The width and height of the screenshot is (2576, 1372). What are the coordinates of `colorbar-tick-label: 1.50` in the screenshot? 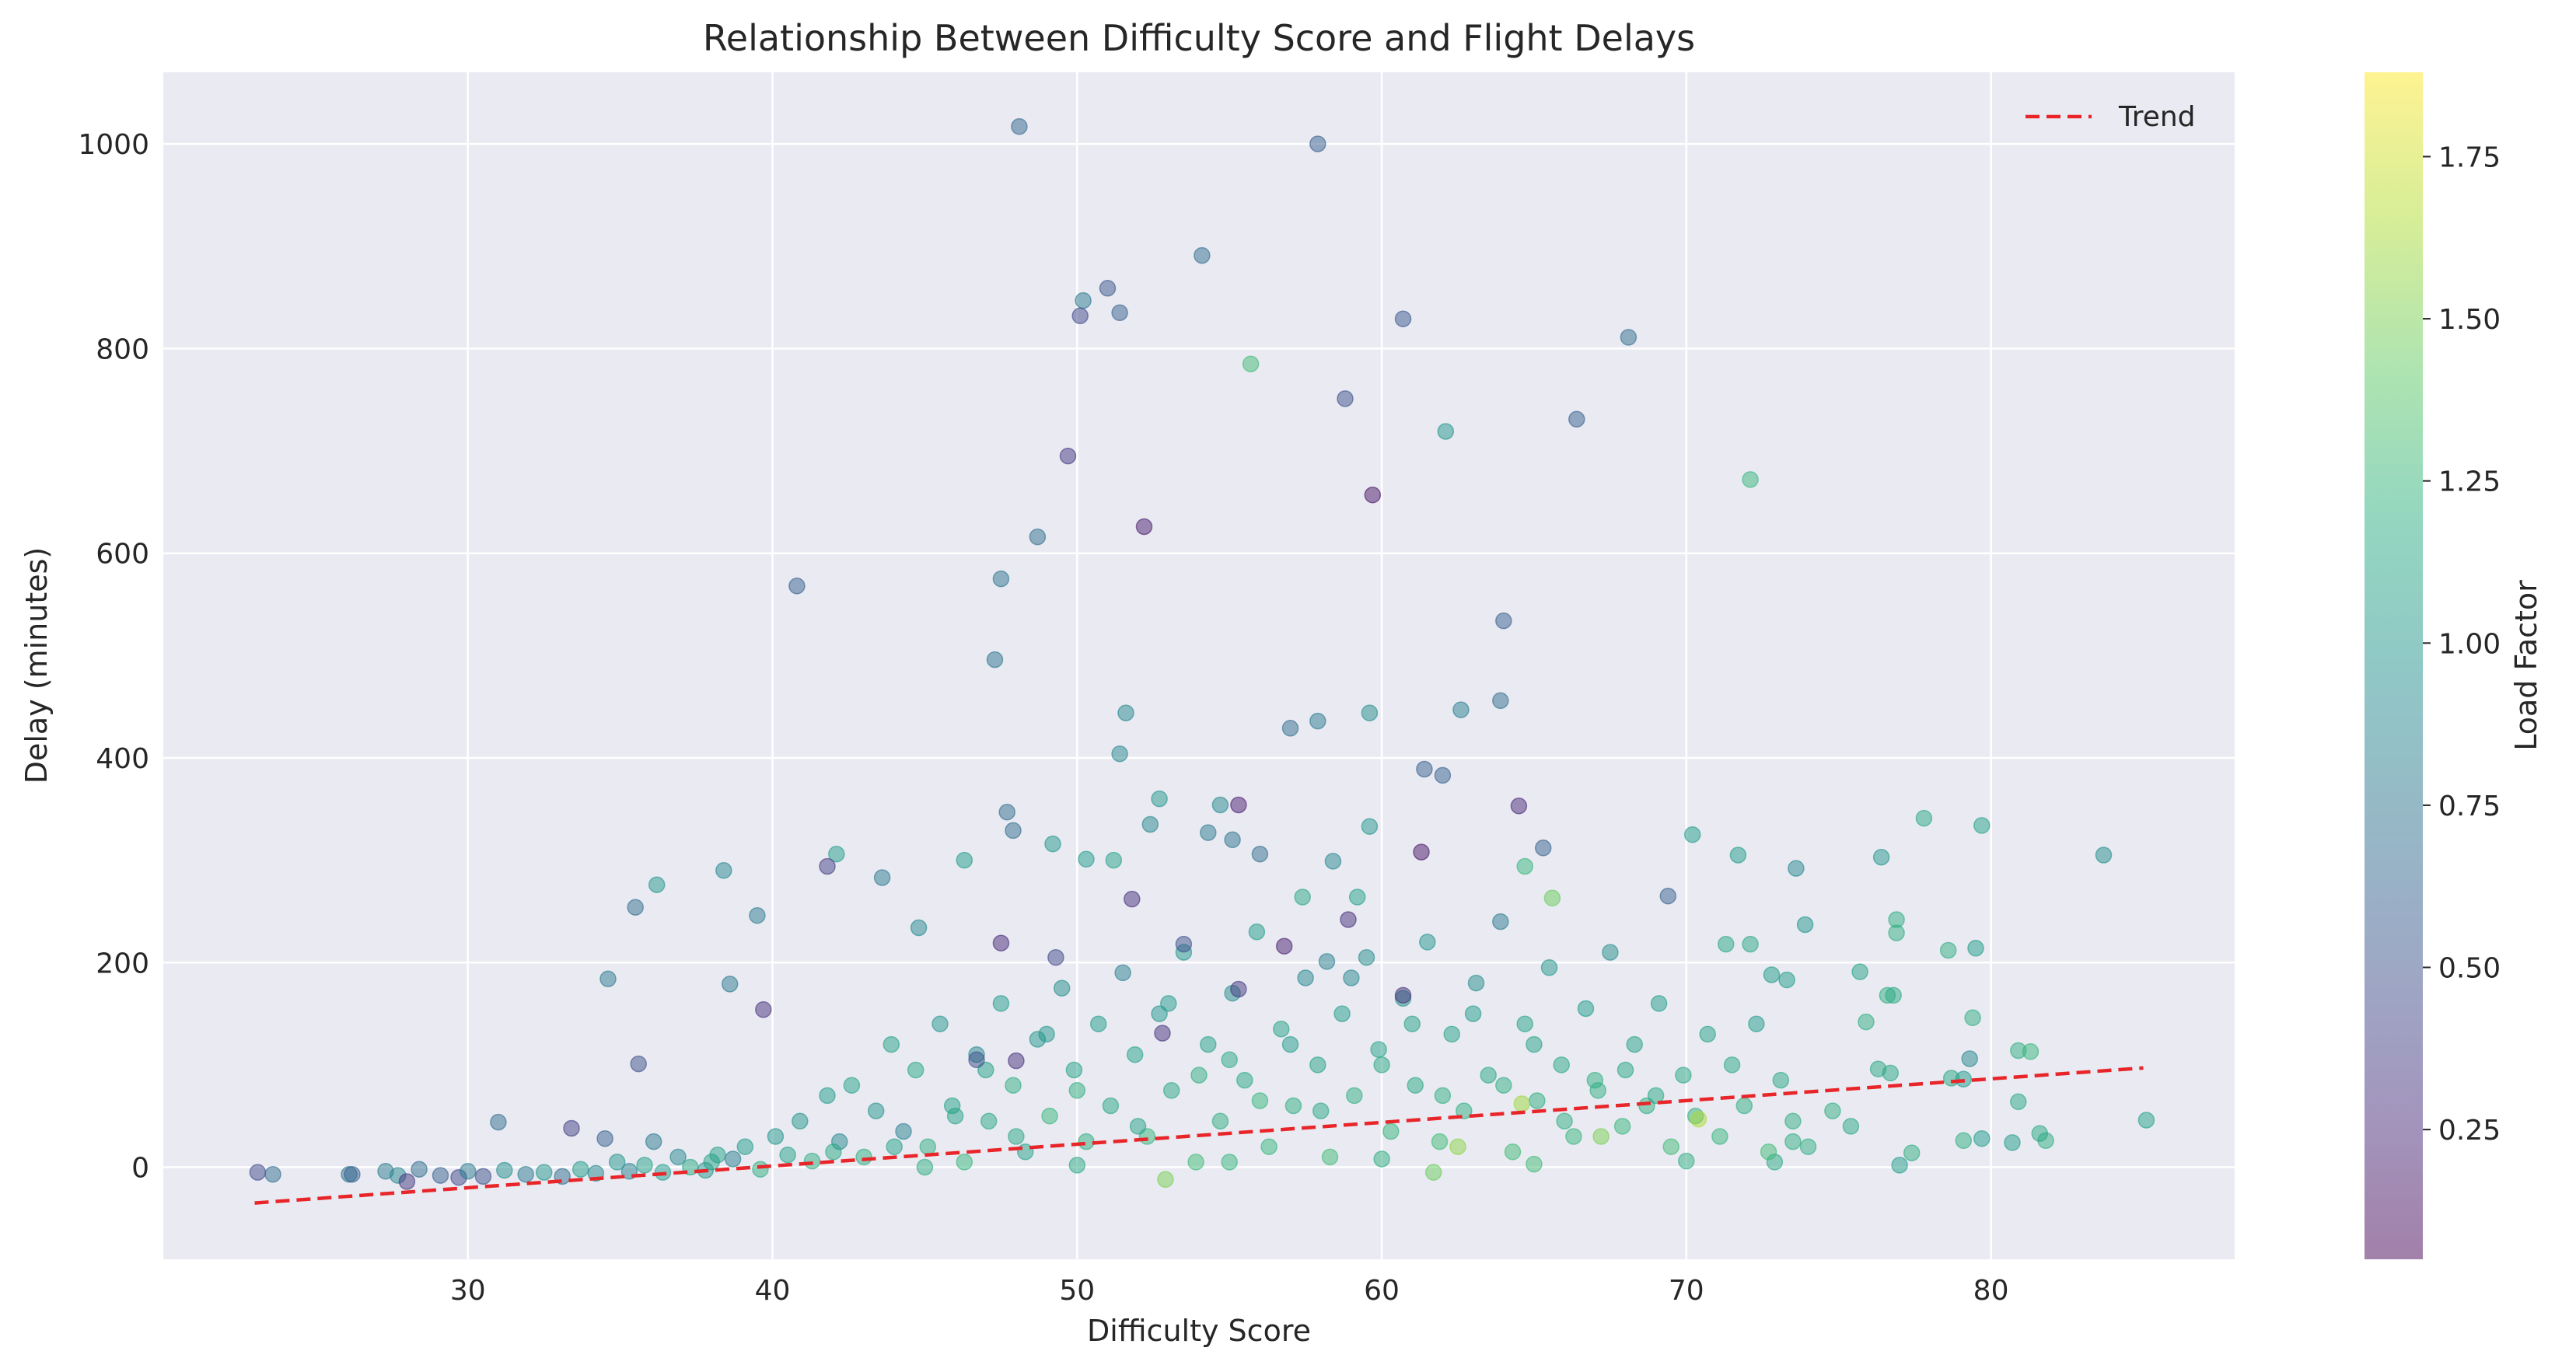 It's located at (2469, 320).